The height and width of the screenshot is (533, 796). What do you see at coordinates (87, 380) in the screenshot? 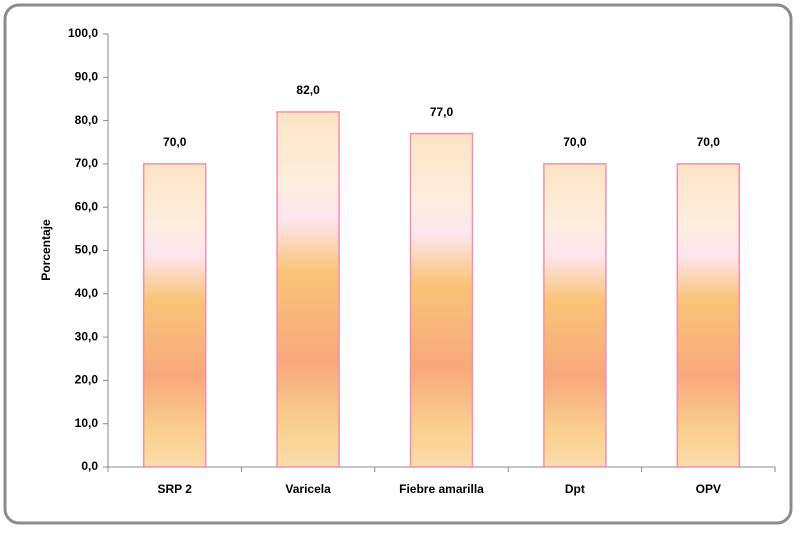
I see `y-tick-label: 20,0` at bounding box center [87, 380].